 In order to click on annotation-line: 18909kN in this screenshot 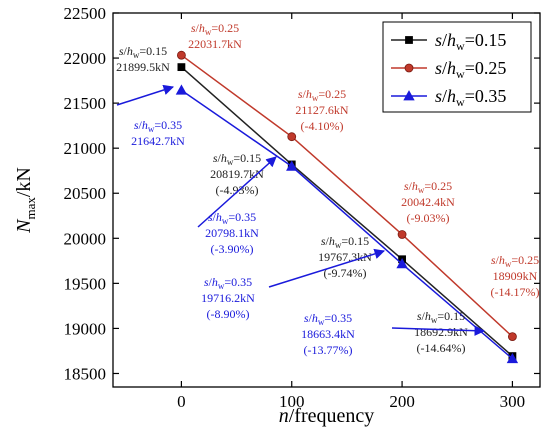, I will do `click(515, 276)`.